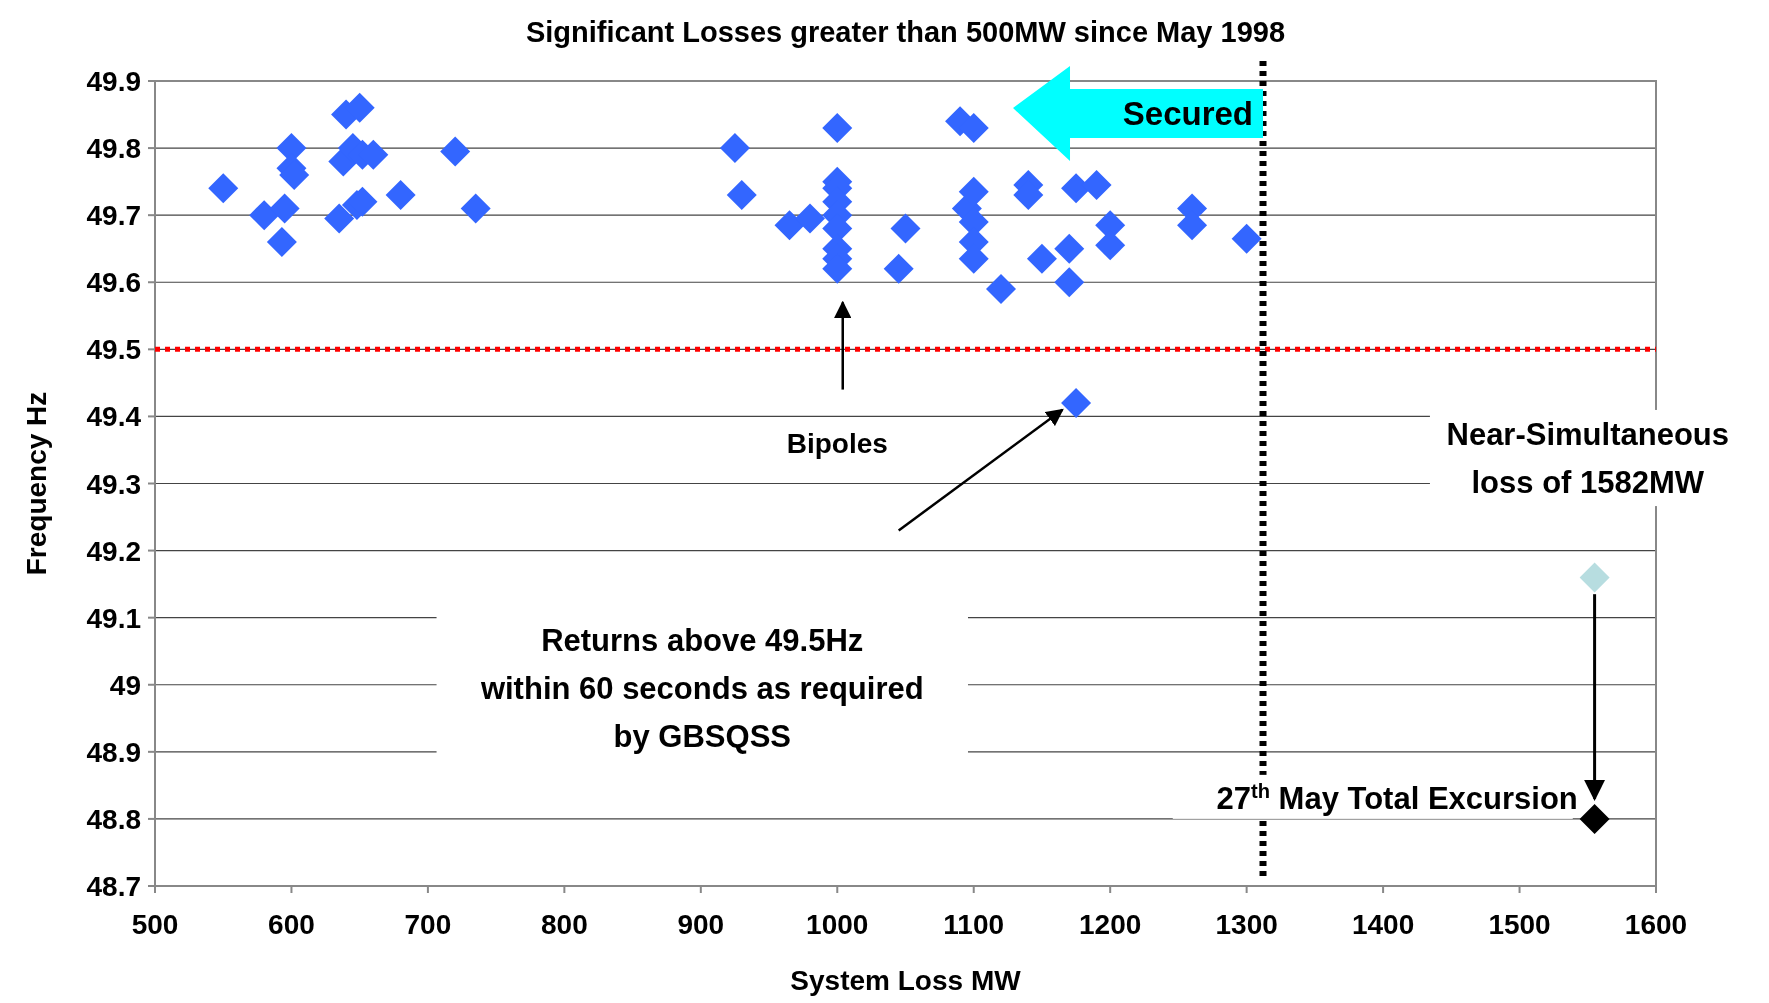  Describe the element at coordinates (113, 618) in the screenshot. I see `y-tick-label: 49.1` at that location.